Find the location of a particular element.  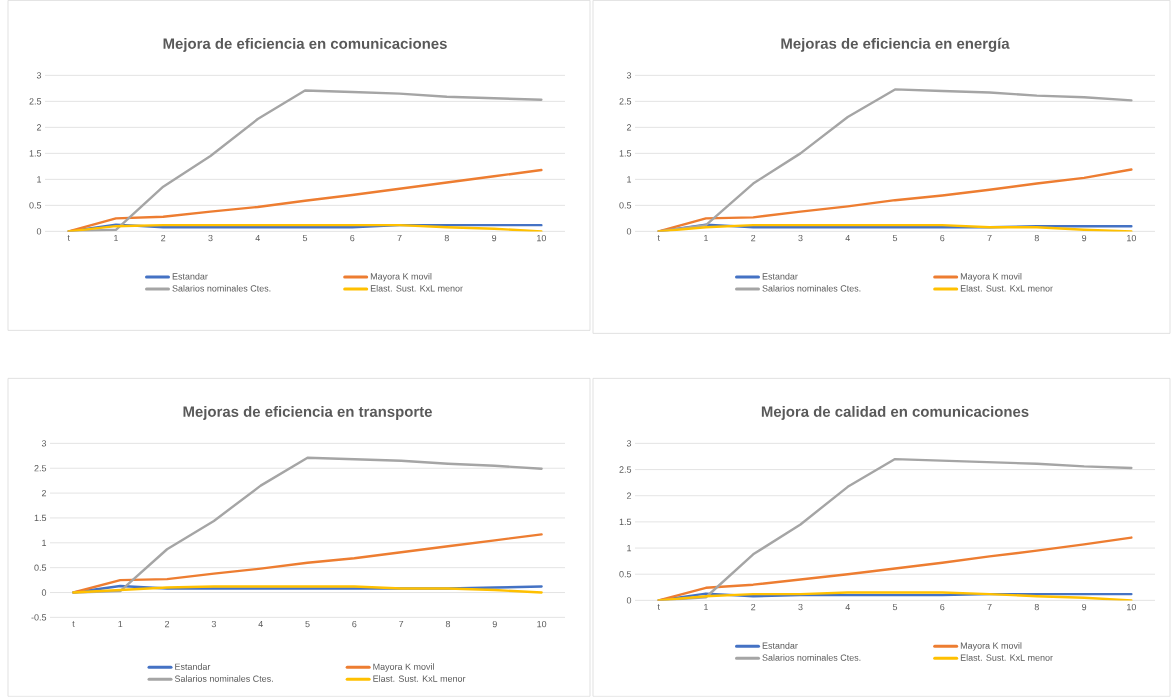

chart-title: Mejoras de eficiencia en transporte is located at coordinates (307, 413).